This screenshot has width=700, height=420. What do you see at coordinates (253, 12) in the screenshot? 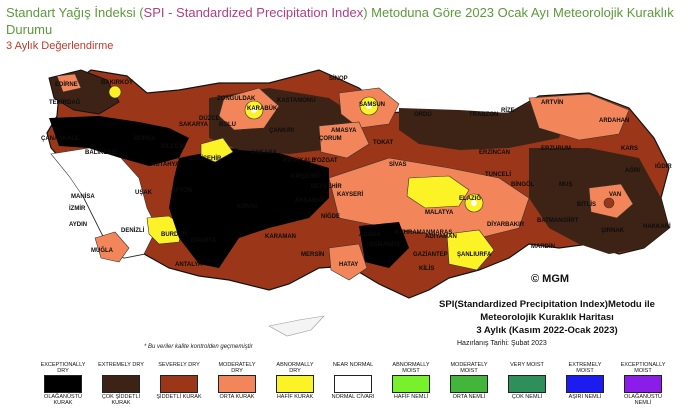
I see `title-highlight: SPI - Standardized Precipitation Index` at bounding box center [253, 12].